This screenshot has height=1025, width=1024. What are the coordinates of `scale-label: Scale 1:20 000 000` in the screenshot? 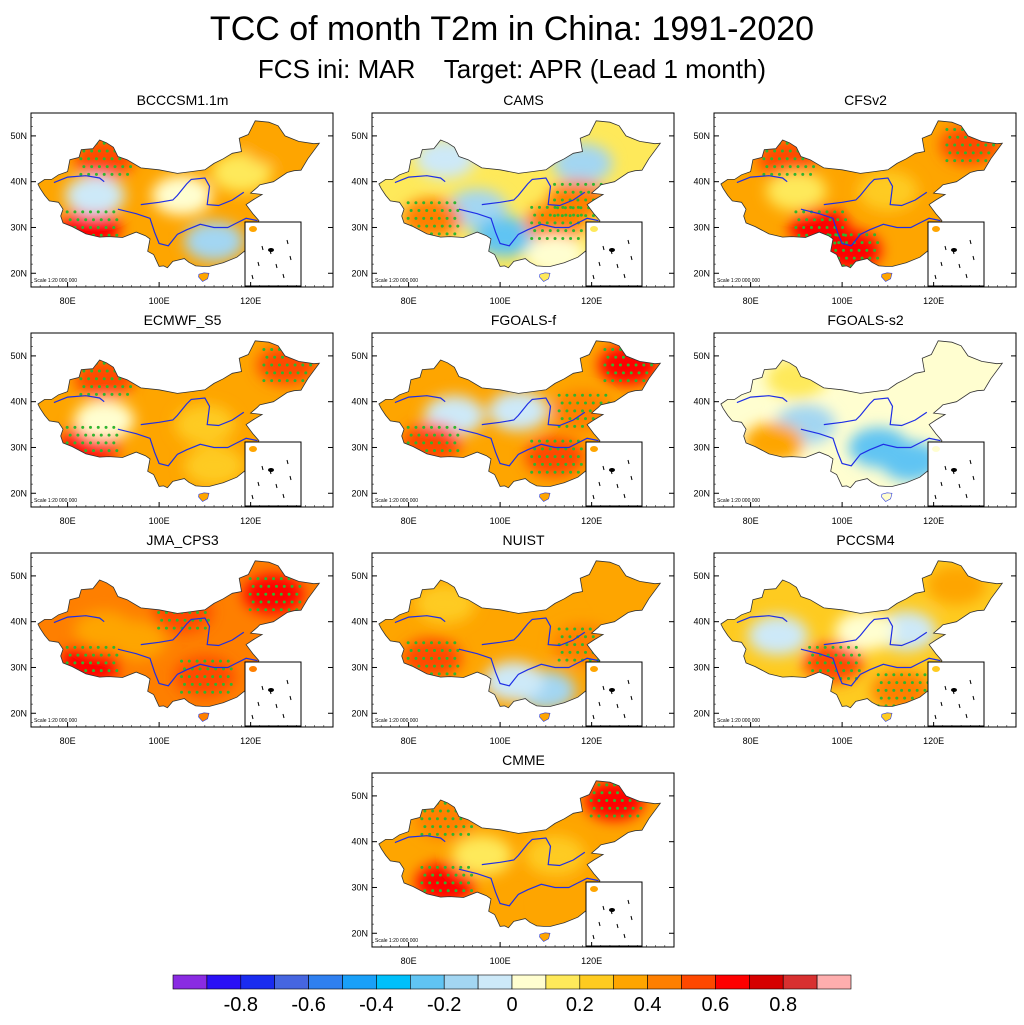 It's located at (738, 721).